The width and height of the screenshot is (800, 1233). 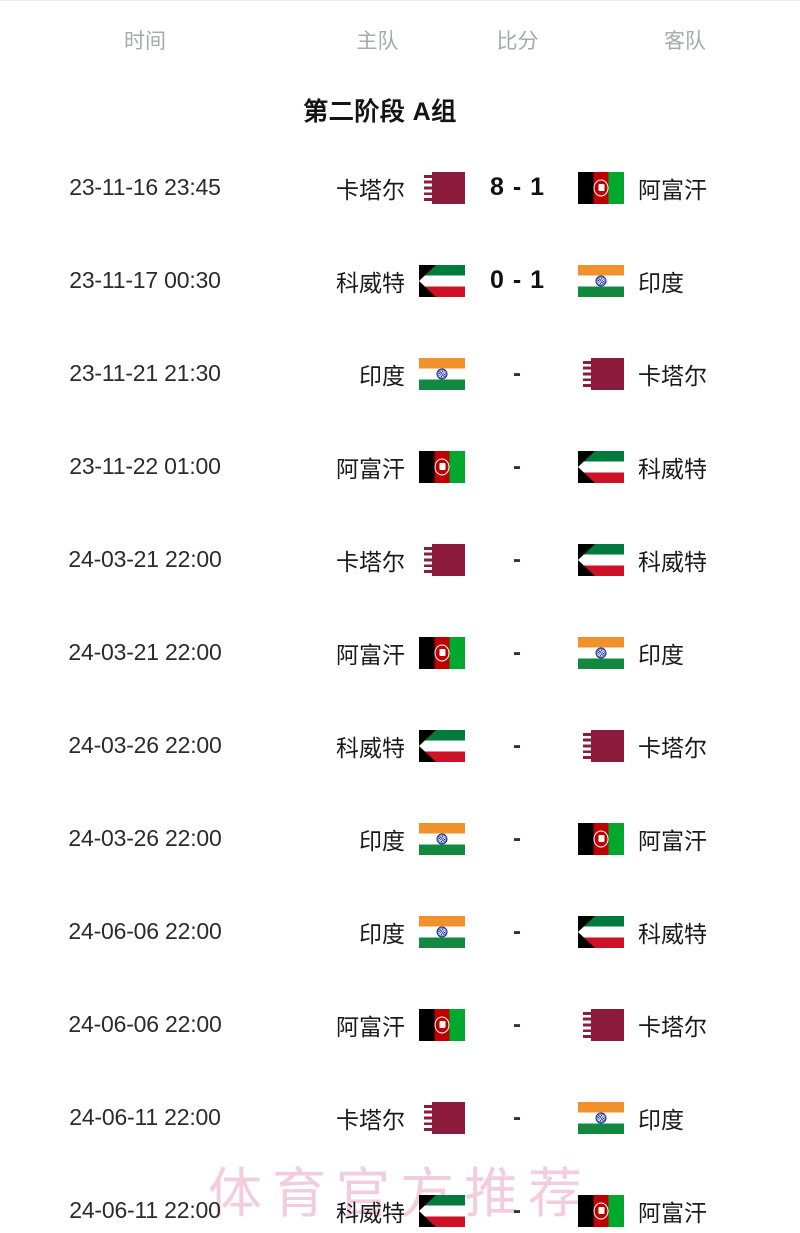 I want to click on table-row: 24-06-11 22:00 卡塔尔 - 印度, so click(x=400, y=1117).